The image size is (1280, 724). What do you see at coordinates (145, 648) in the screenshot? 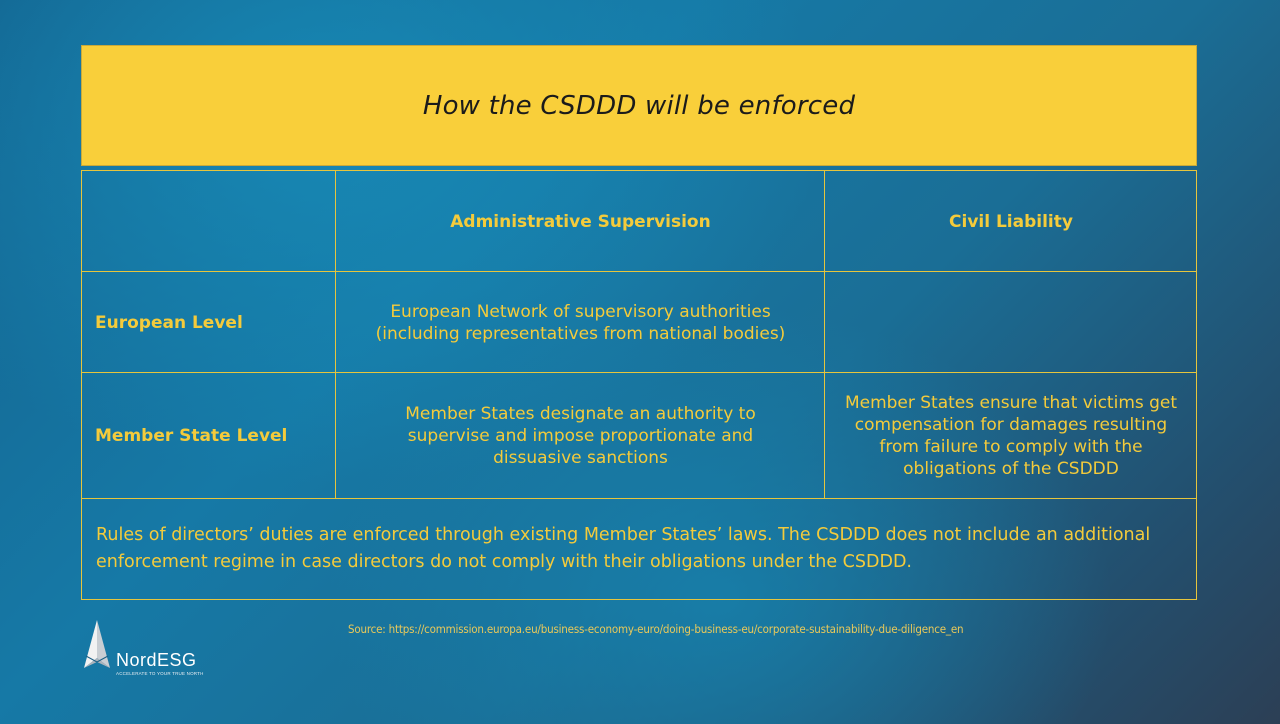
I see `nordesg-logo: NordESG ACCELERATE TO YOUR TRUE NORTH` at bounding box center [145, 648].